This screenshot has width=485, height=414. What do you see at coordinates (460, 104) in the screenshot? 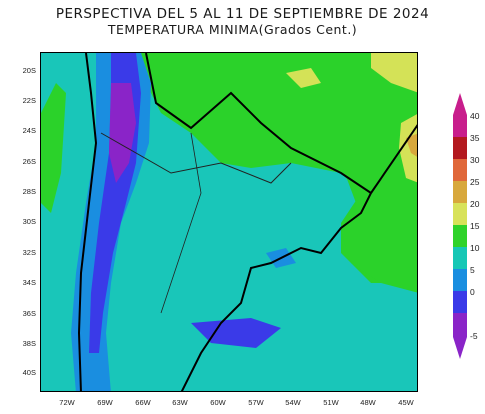
I see `colorbar-top-arrow` at bounding box center [460, 104].